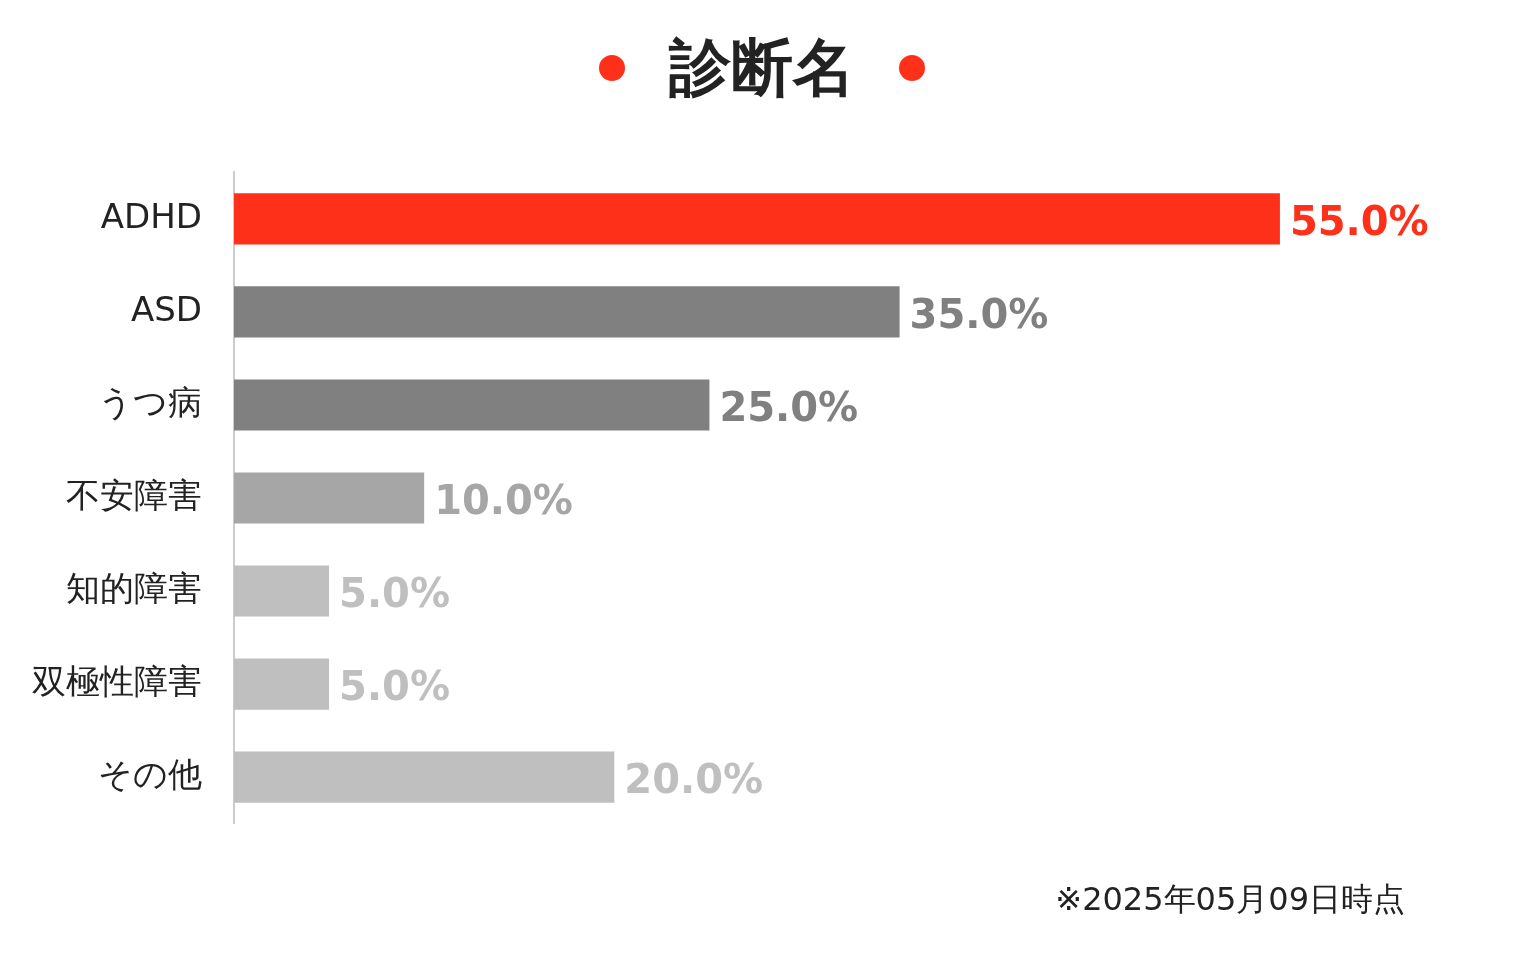 This screenshot has height=960, width=1523. I want to click on y-tick-label: 双極性障害, so click(117, 680).